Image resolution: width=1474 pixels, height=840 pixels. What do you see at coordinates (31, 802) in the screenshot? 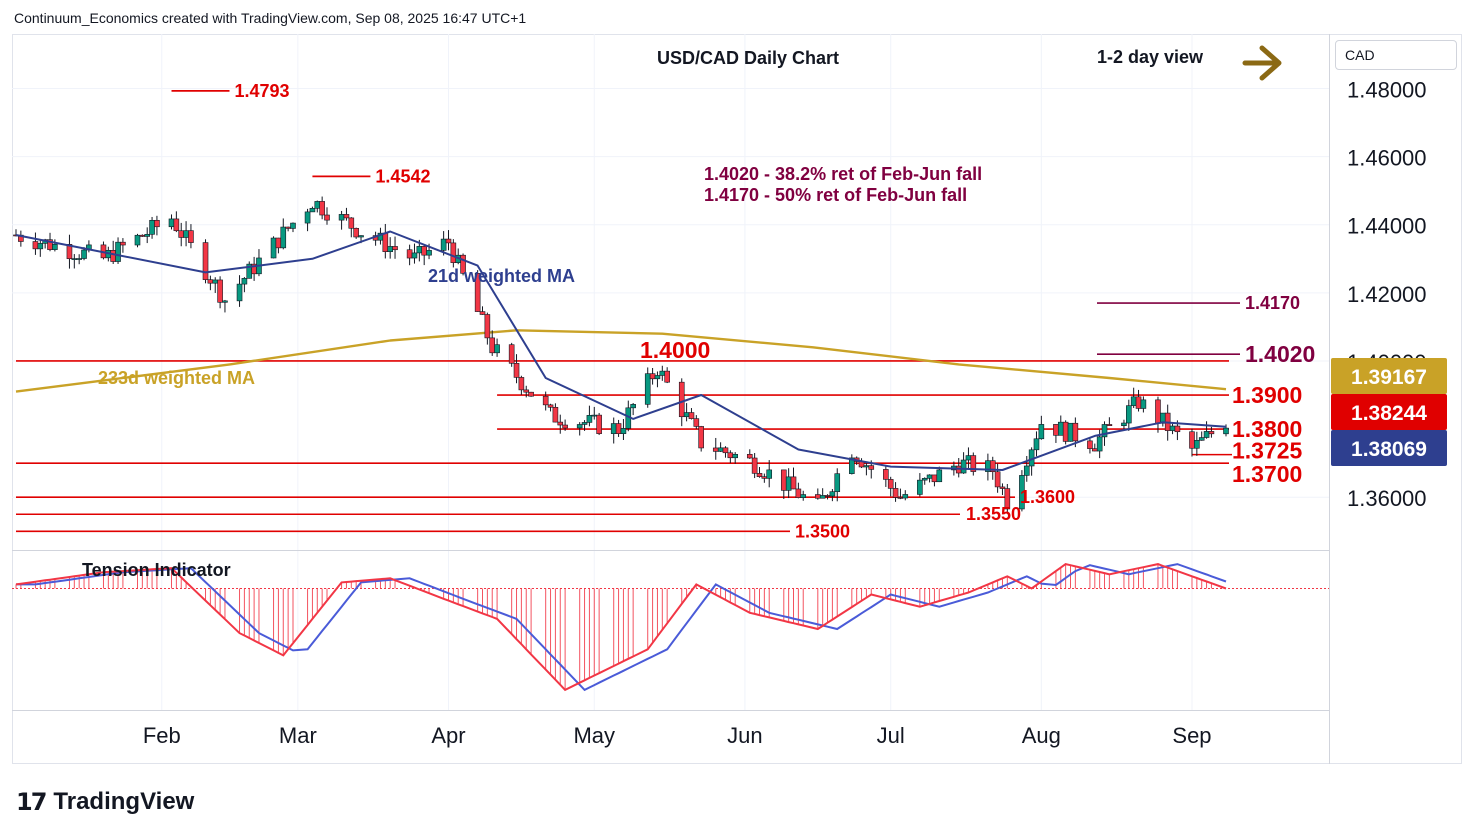
I see `tradingview-logo-mark: 17` at bounding box center [31, 802].